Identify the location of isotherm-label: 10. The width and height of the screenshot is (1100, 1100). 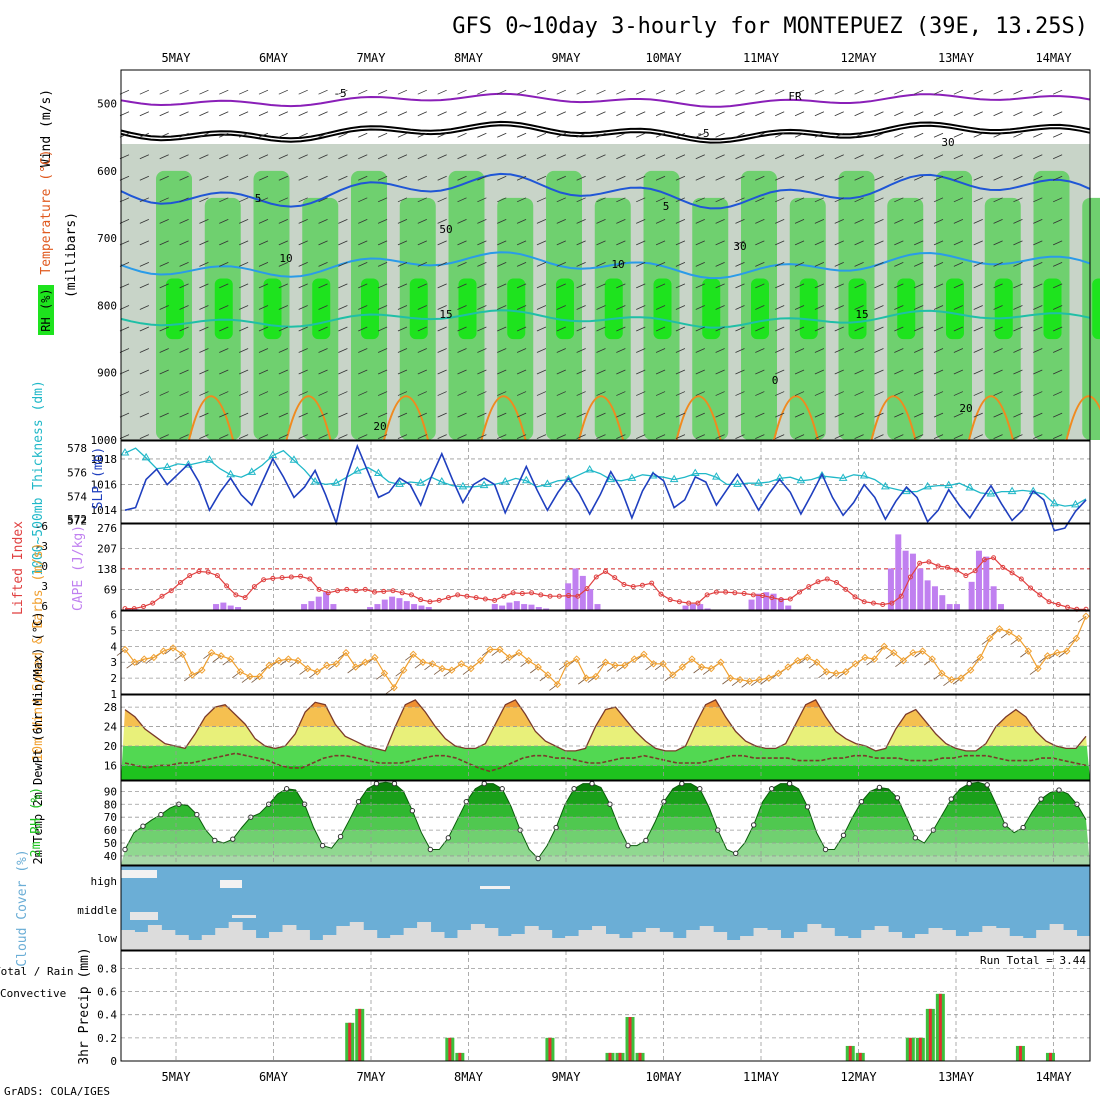
(285, 258).